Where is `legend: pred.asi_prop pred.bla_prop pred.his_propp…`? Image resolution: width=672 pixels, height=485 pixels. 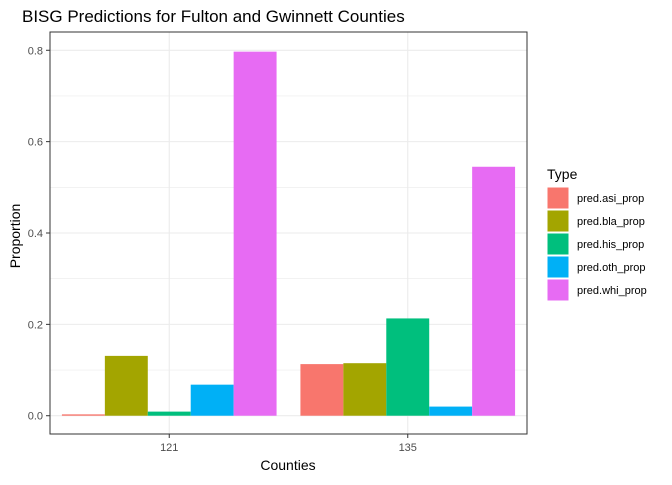
legend: pred.asi_prop pred.bla_prop pred.his_propp… is located at coordinates (596, 244).